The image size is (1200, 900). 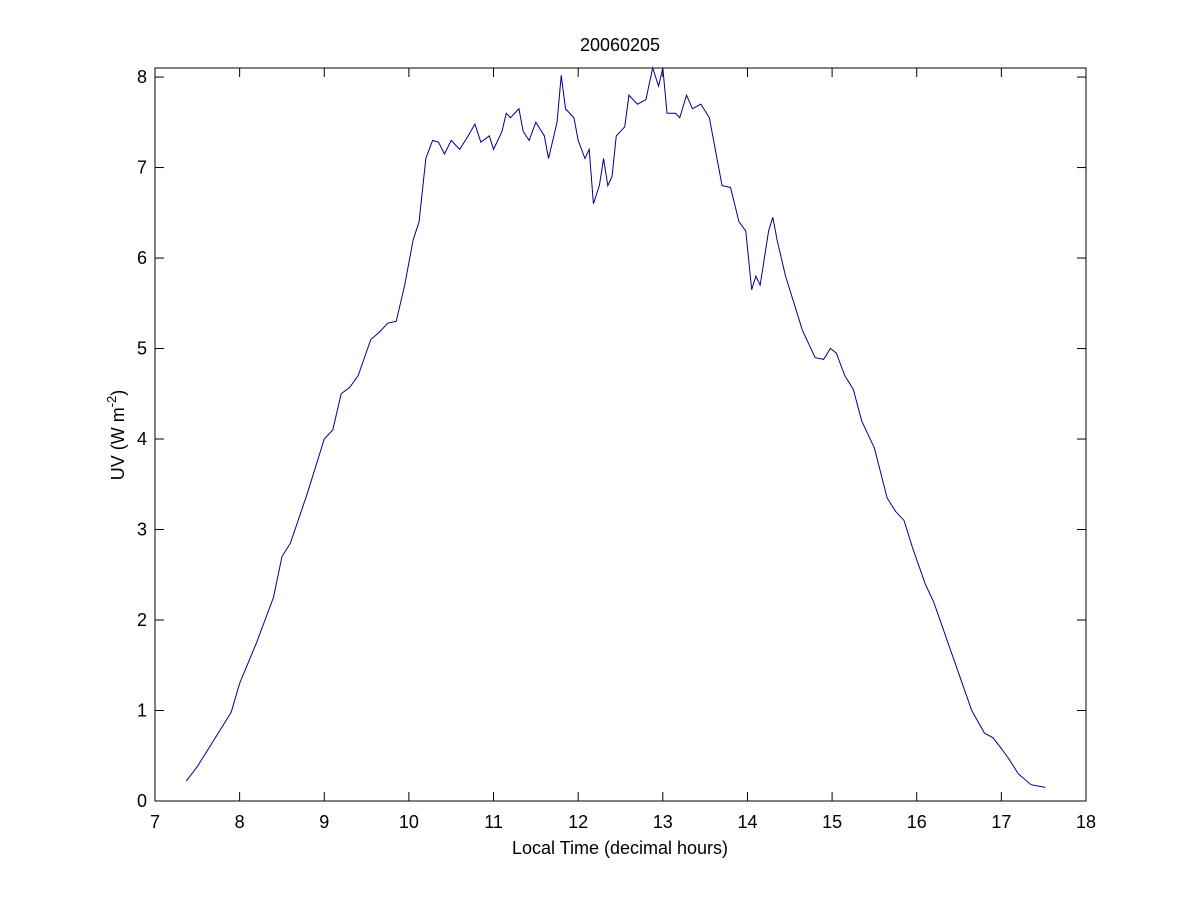 What do you see at coordinates (142, 620) in the screenshot?
I see `y-tick-label: 2` at bounding box center [142, 620].